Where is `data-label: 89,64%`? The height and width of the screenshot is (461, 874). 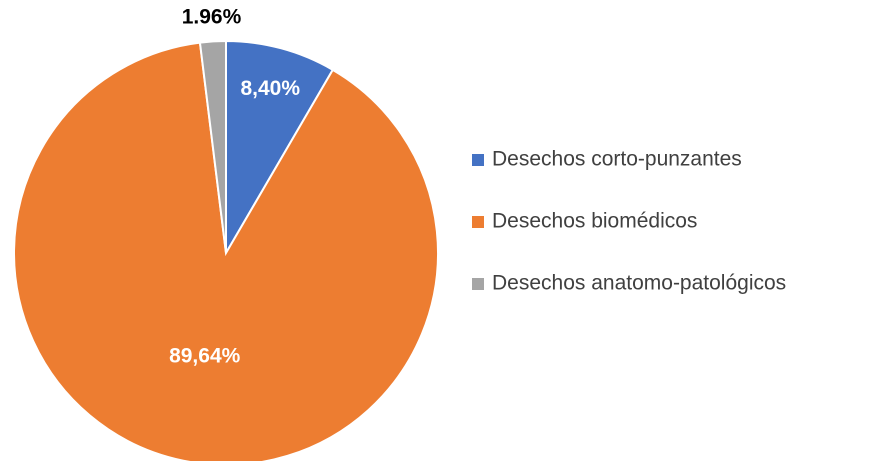
data-label: 89,64% is located at coordinates (205, 355).